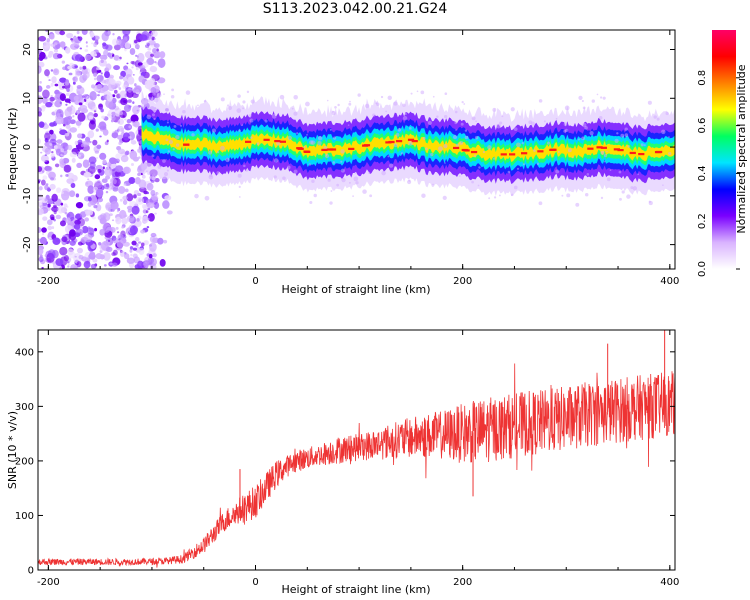 This screenshot has height=600, width=750. What do you see at coordinates (24, 516) in the screenshot?
I see `y-tick-label: 100` at bounding box center [24, 516].